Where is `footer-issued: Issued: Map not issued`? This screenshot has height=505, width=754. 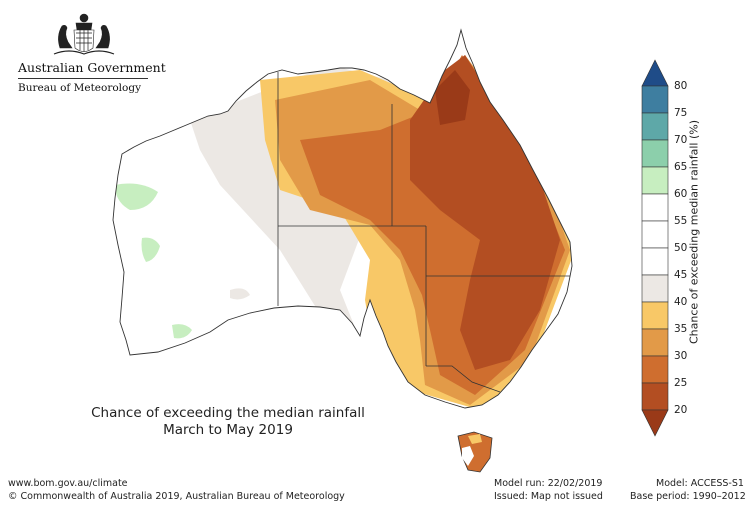
footer-issued: Issued: Map not issued is located at coordinates (548, 496).